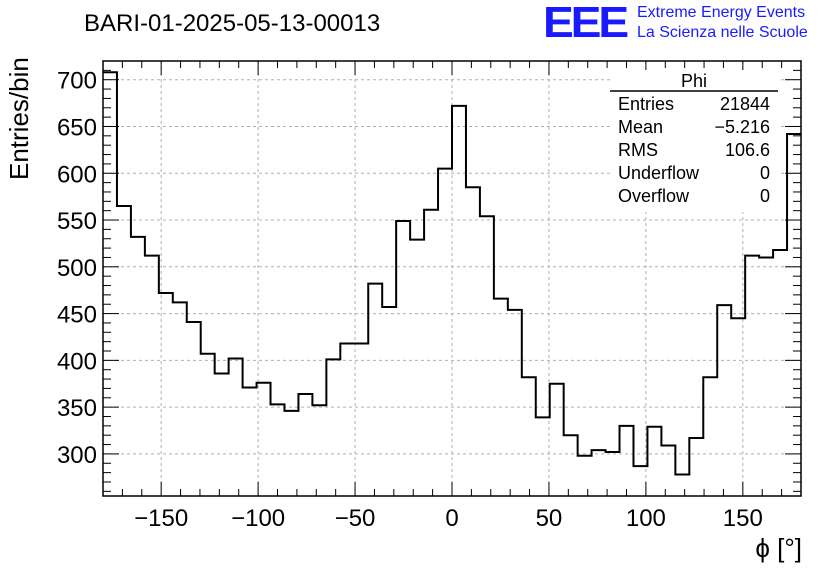  What do you see at coordinates (77, 174) in the screenshot?
I see `y-tick-label: 600` at bounding box center [77, 174].